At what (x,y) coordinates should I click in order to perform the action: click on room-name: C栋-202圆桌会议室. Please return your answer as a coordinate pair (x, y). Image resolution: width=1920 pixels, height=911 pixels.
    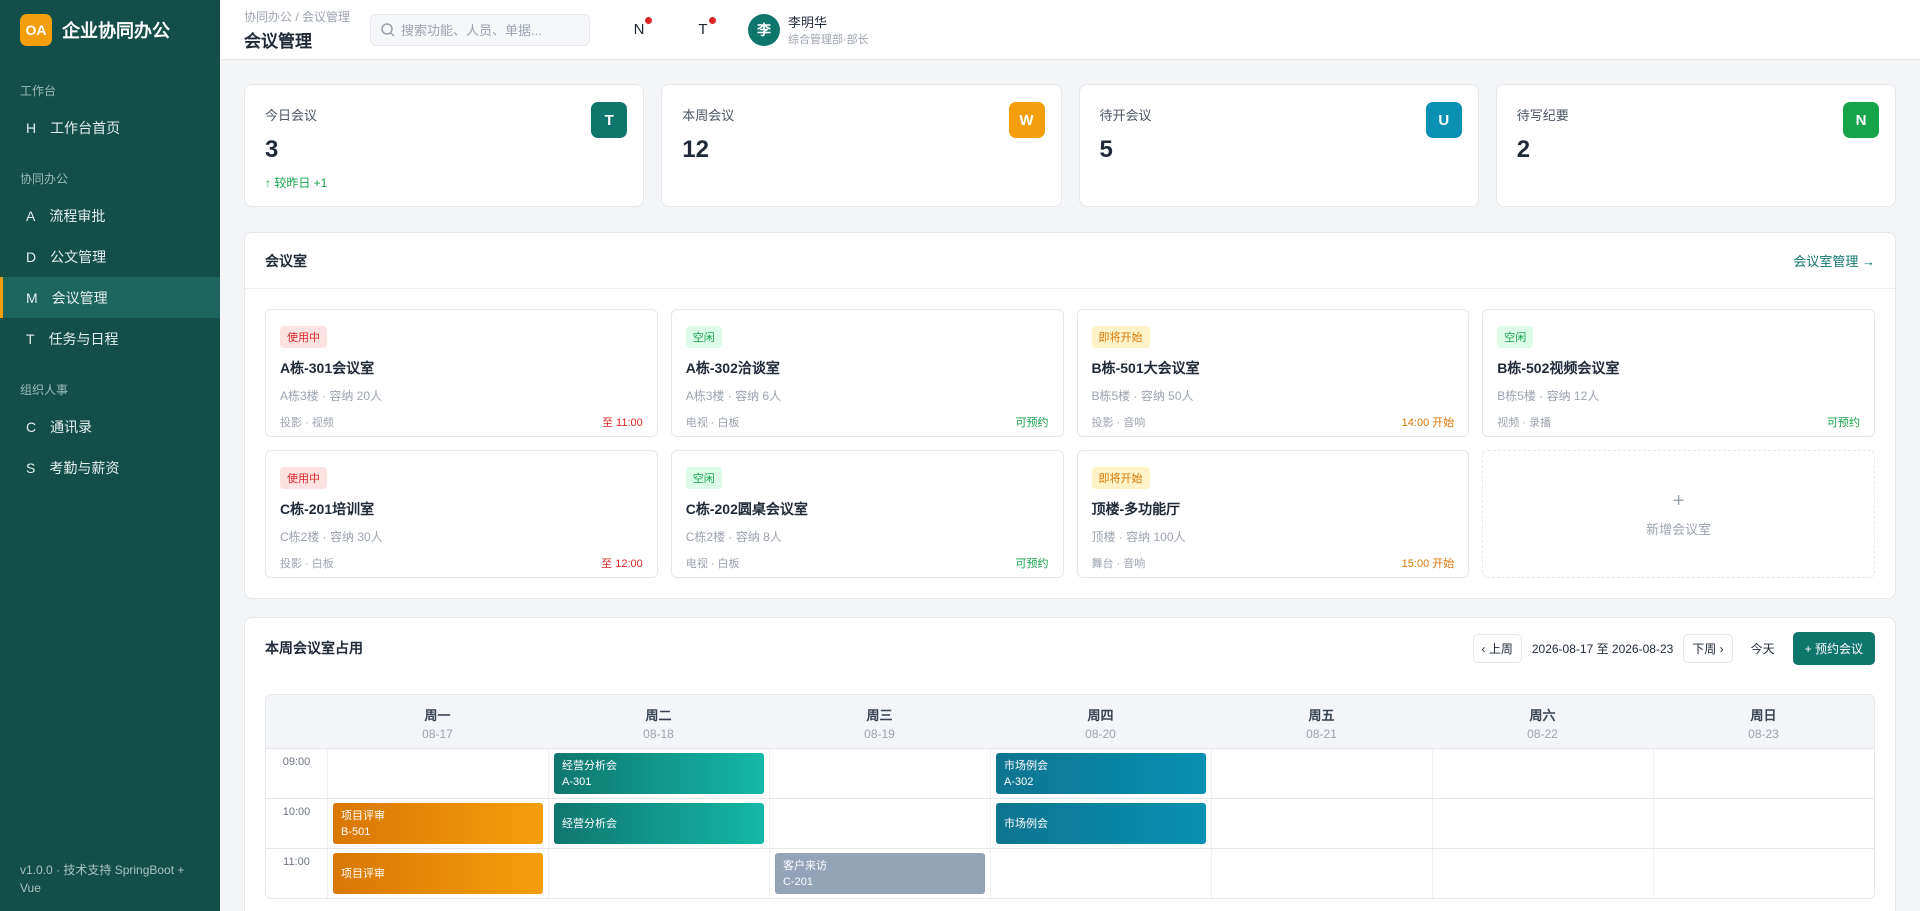
    Looking at the image, I should click on (746, 509).